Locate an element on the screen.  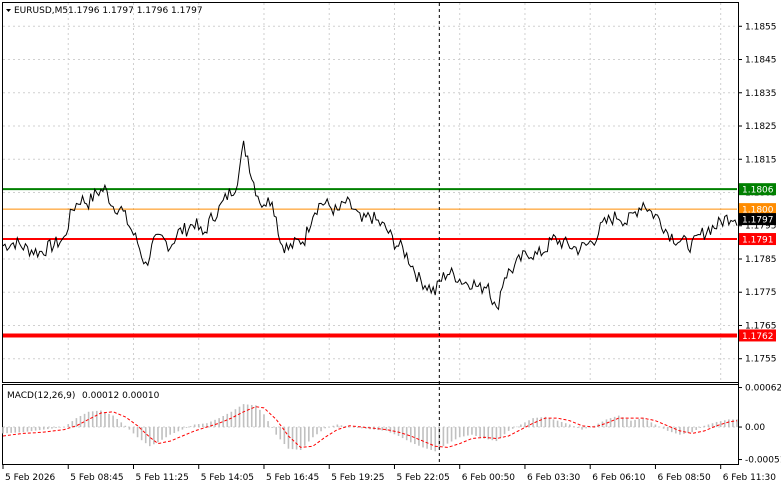
time-tick-label: 5 Feb 22:05 is located at coordinates (422, 478).